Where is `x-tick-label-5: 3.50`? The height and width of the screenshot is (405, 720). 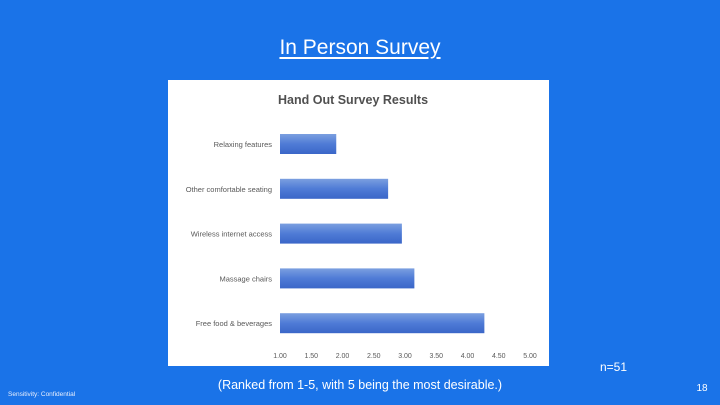
x-tick-label-5: 3.50 is located at coordinates (436, 356).